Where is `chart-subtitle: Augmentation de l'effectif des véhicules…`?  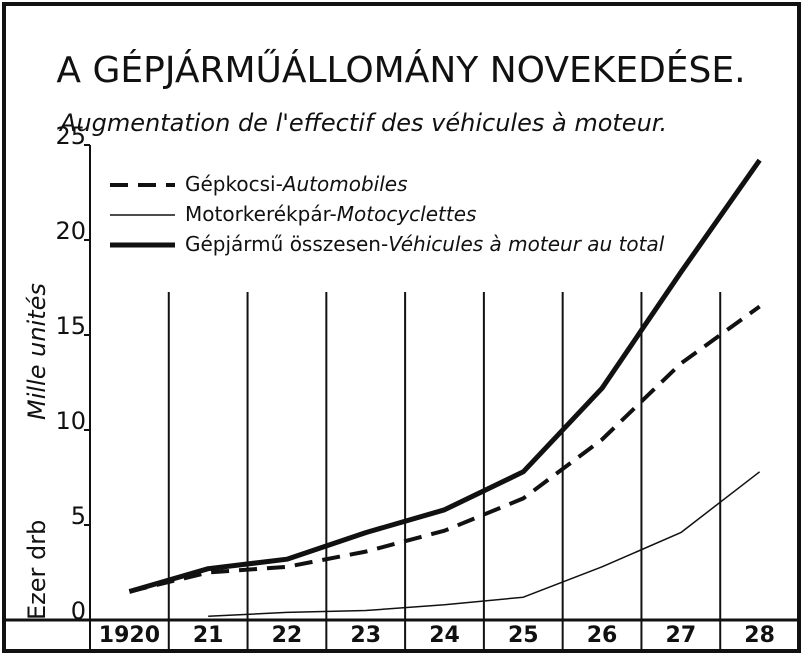 chart-subtitle: Augmentation de l'effectif des véhicules… is located at coordinates (362, 123).